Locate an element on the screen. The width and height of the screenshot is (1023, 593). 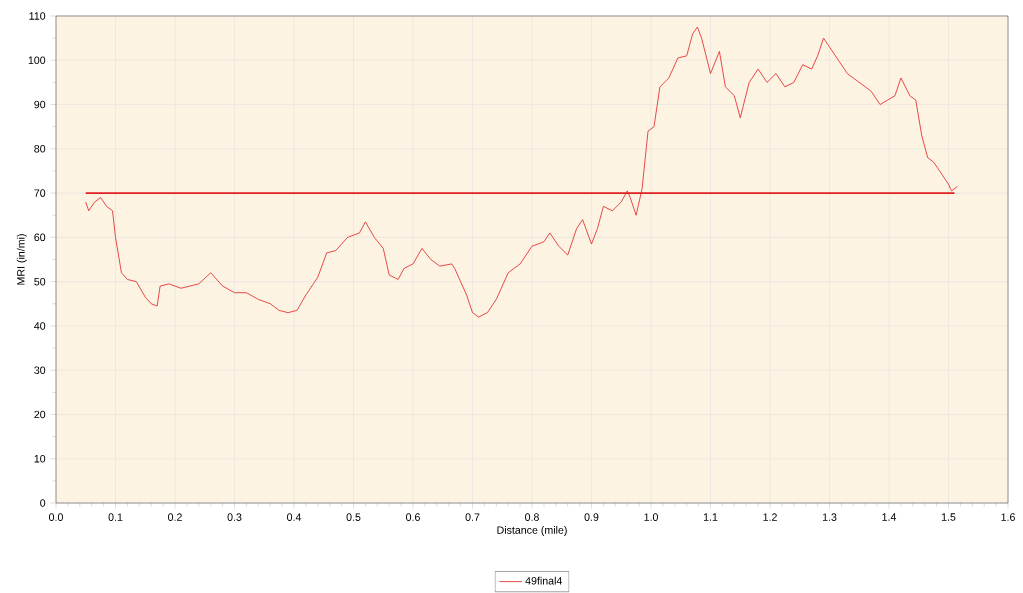
x-tick-label: 1.6 is located at coordinates (1008, 517).